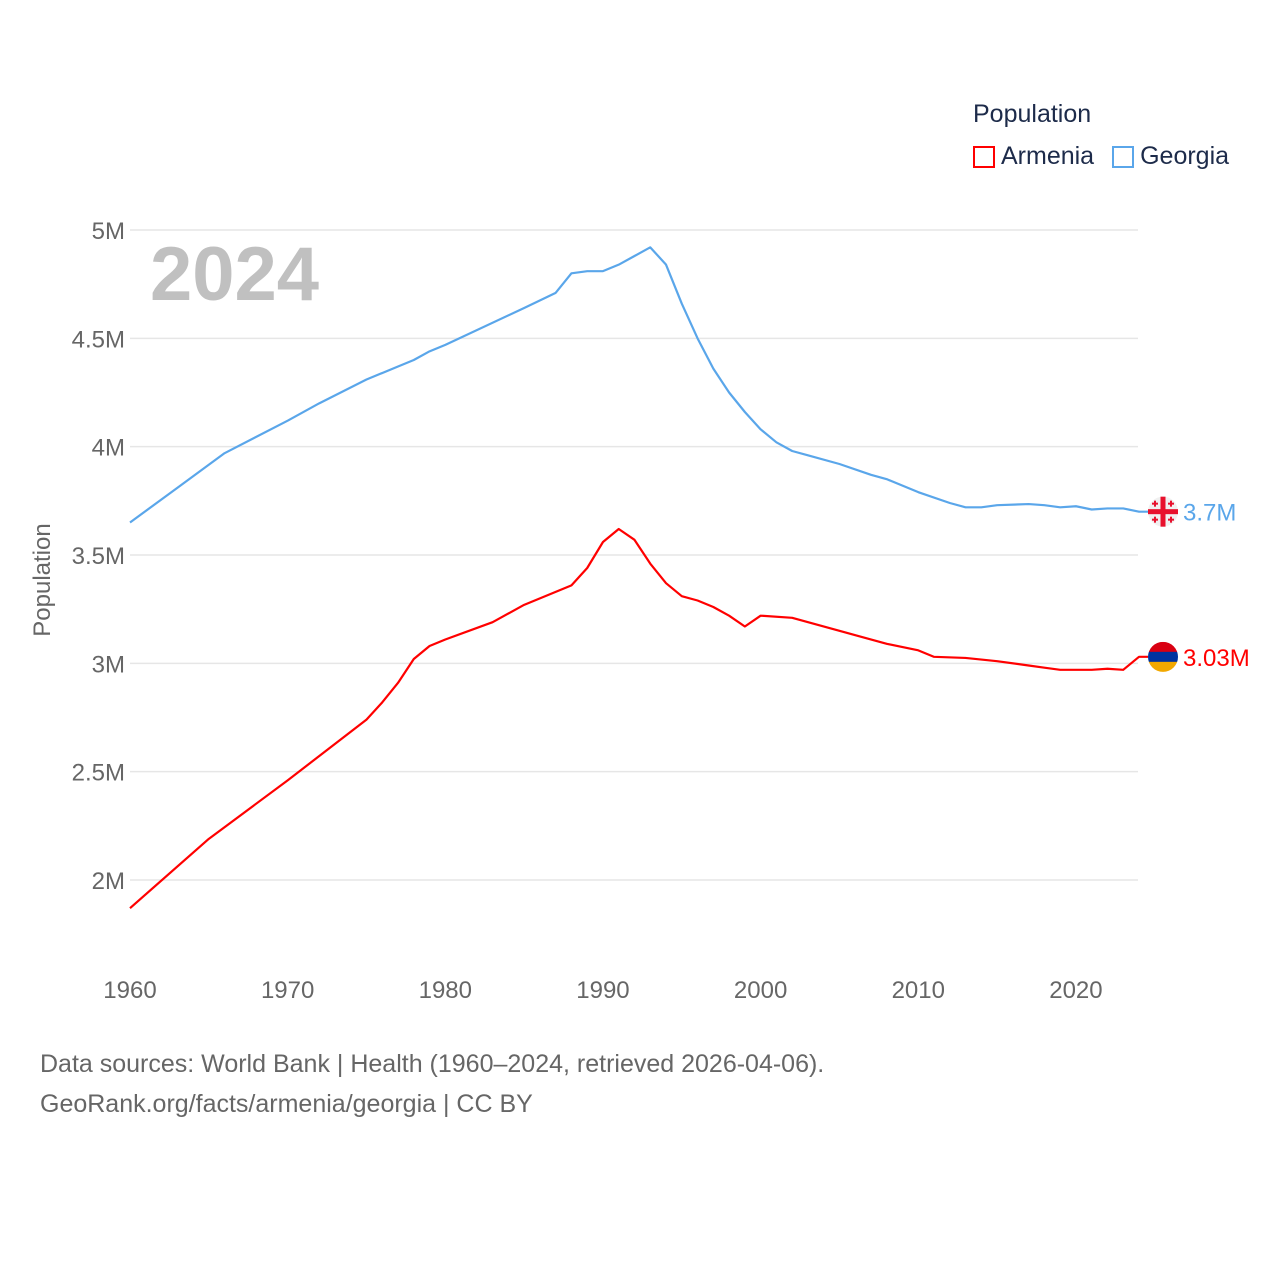 The image size is (1280, 1280). What do you see at coordinates (108, 664) in the screenshot?
I see `y-tick-label: 3M` at bounding box center [108, 664].